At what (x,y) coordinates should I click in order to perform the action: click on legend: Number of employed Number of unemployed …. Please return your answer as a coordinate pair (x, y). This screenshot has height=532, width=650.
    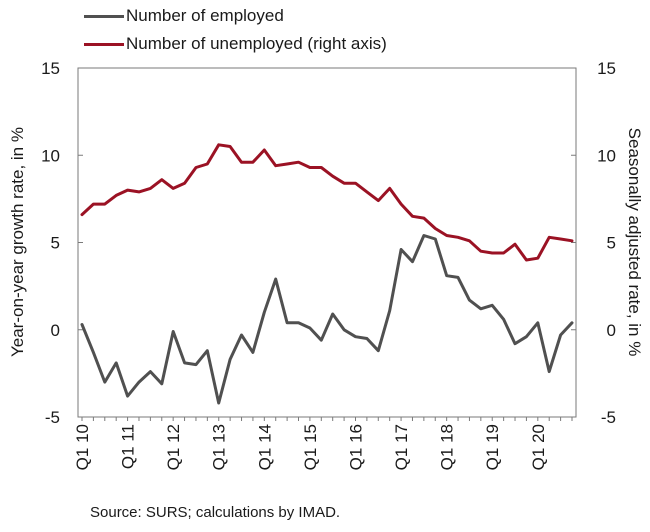
    Looking at the image, I should click on (235, 30).